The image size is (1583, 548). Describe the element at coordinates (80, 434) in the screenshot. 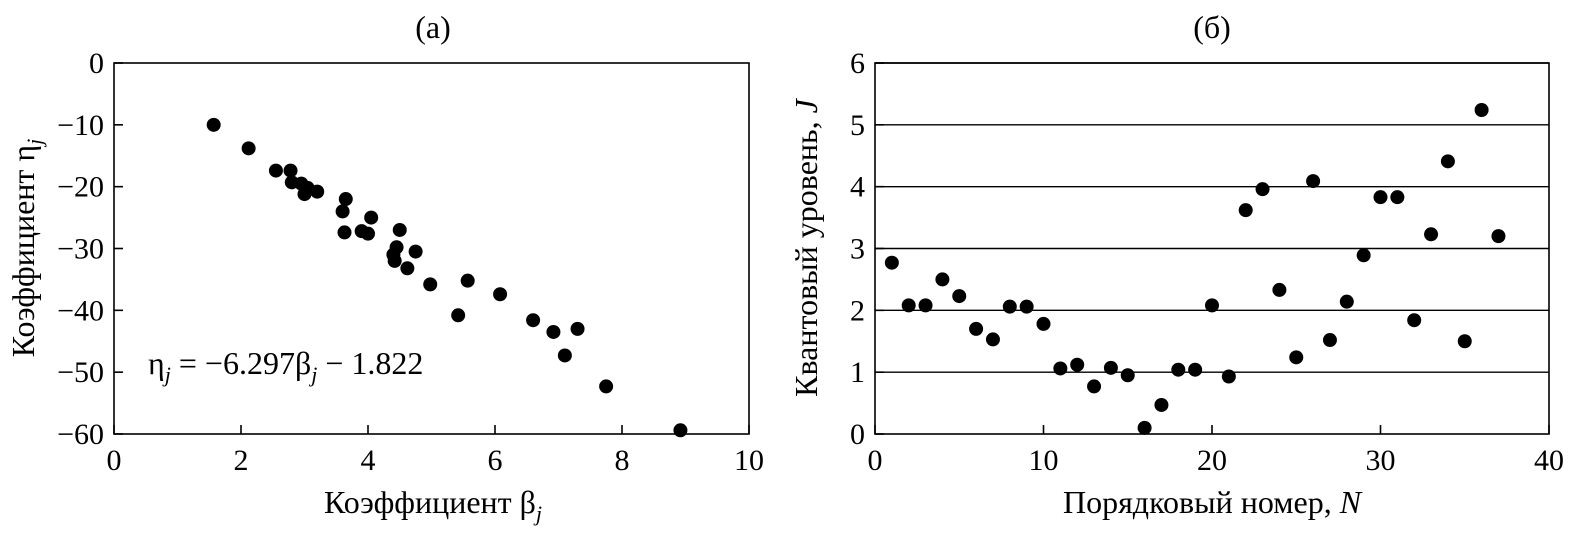

I see `y-tick-label: −60` at that location.